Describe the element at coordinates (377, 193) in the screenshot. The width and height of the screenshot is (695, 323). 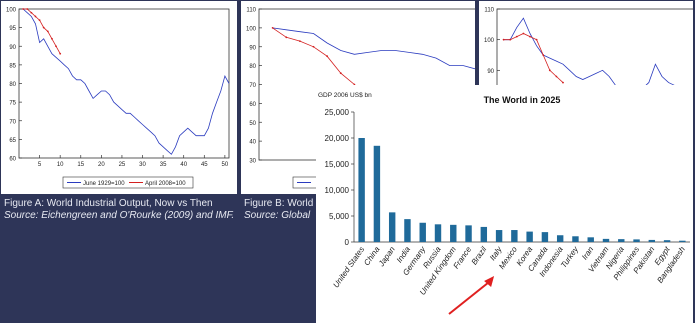
I see `bar-china` at that location.